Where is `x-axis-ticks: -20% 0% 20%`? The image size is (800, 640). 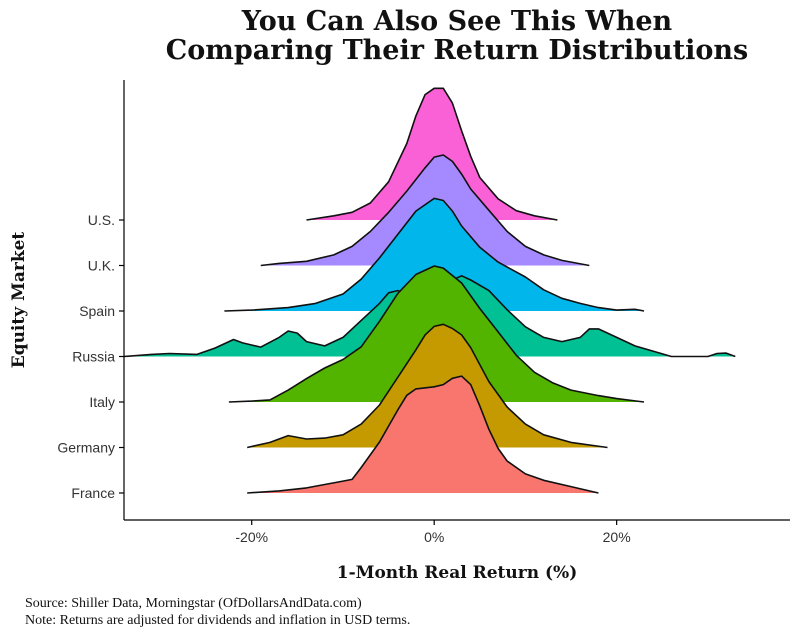 x-axis-ticks: -20% 0% 20% is located at coordinates (433, 532).